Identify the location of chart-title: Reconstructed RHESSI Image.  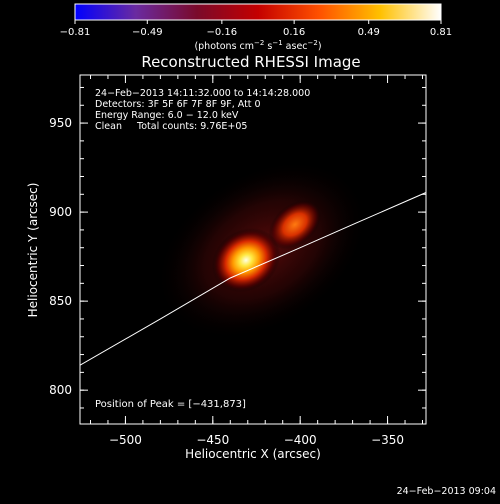
(250, 62).